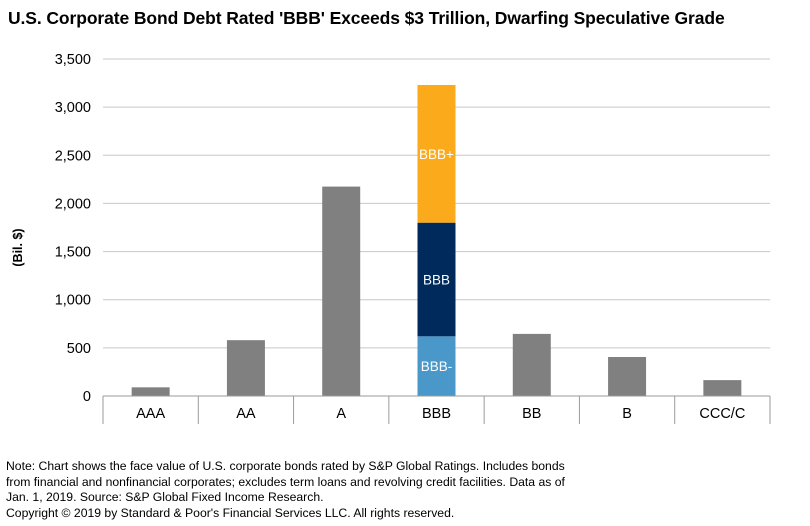 This screenshot has width=810, height=526. Describe the element at coordinates (73, 60) in the screenshot. I see `y-tick-label: 3,500` at that location.